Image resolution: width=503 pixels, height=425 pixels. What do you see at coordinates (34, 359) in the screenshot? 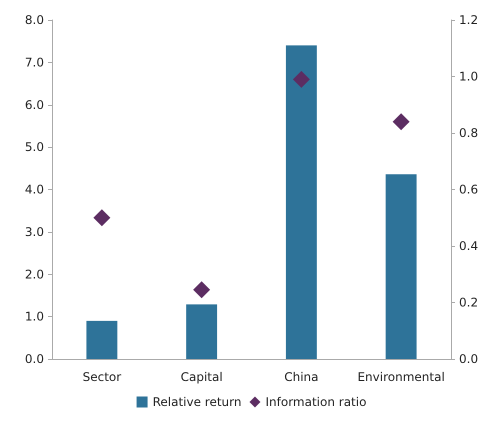
I see `y-tick-label: 0.0` at bounding box center [34, 359].